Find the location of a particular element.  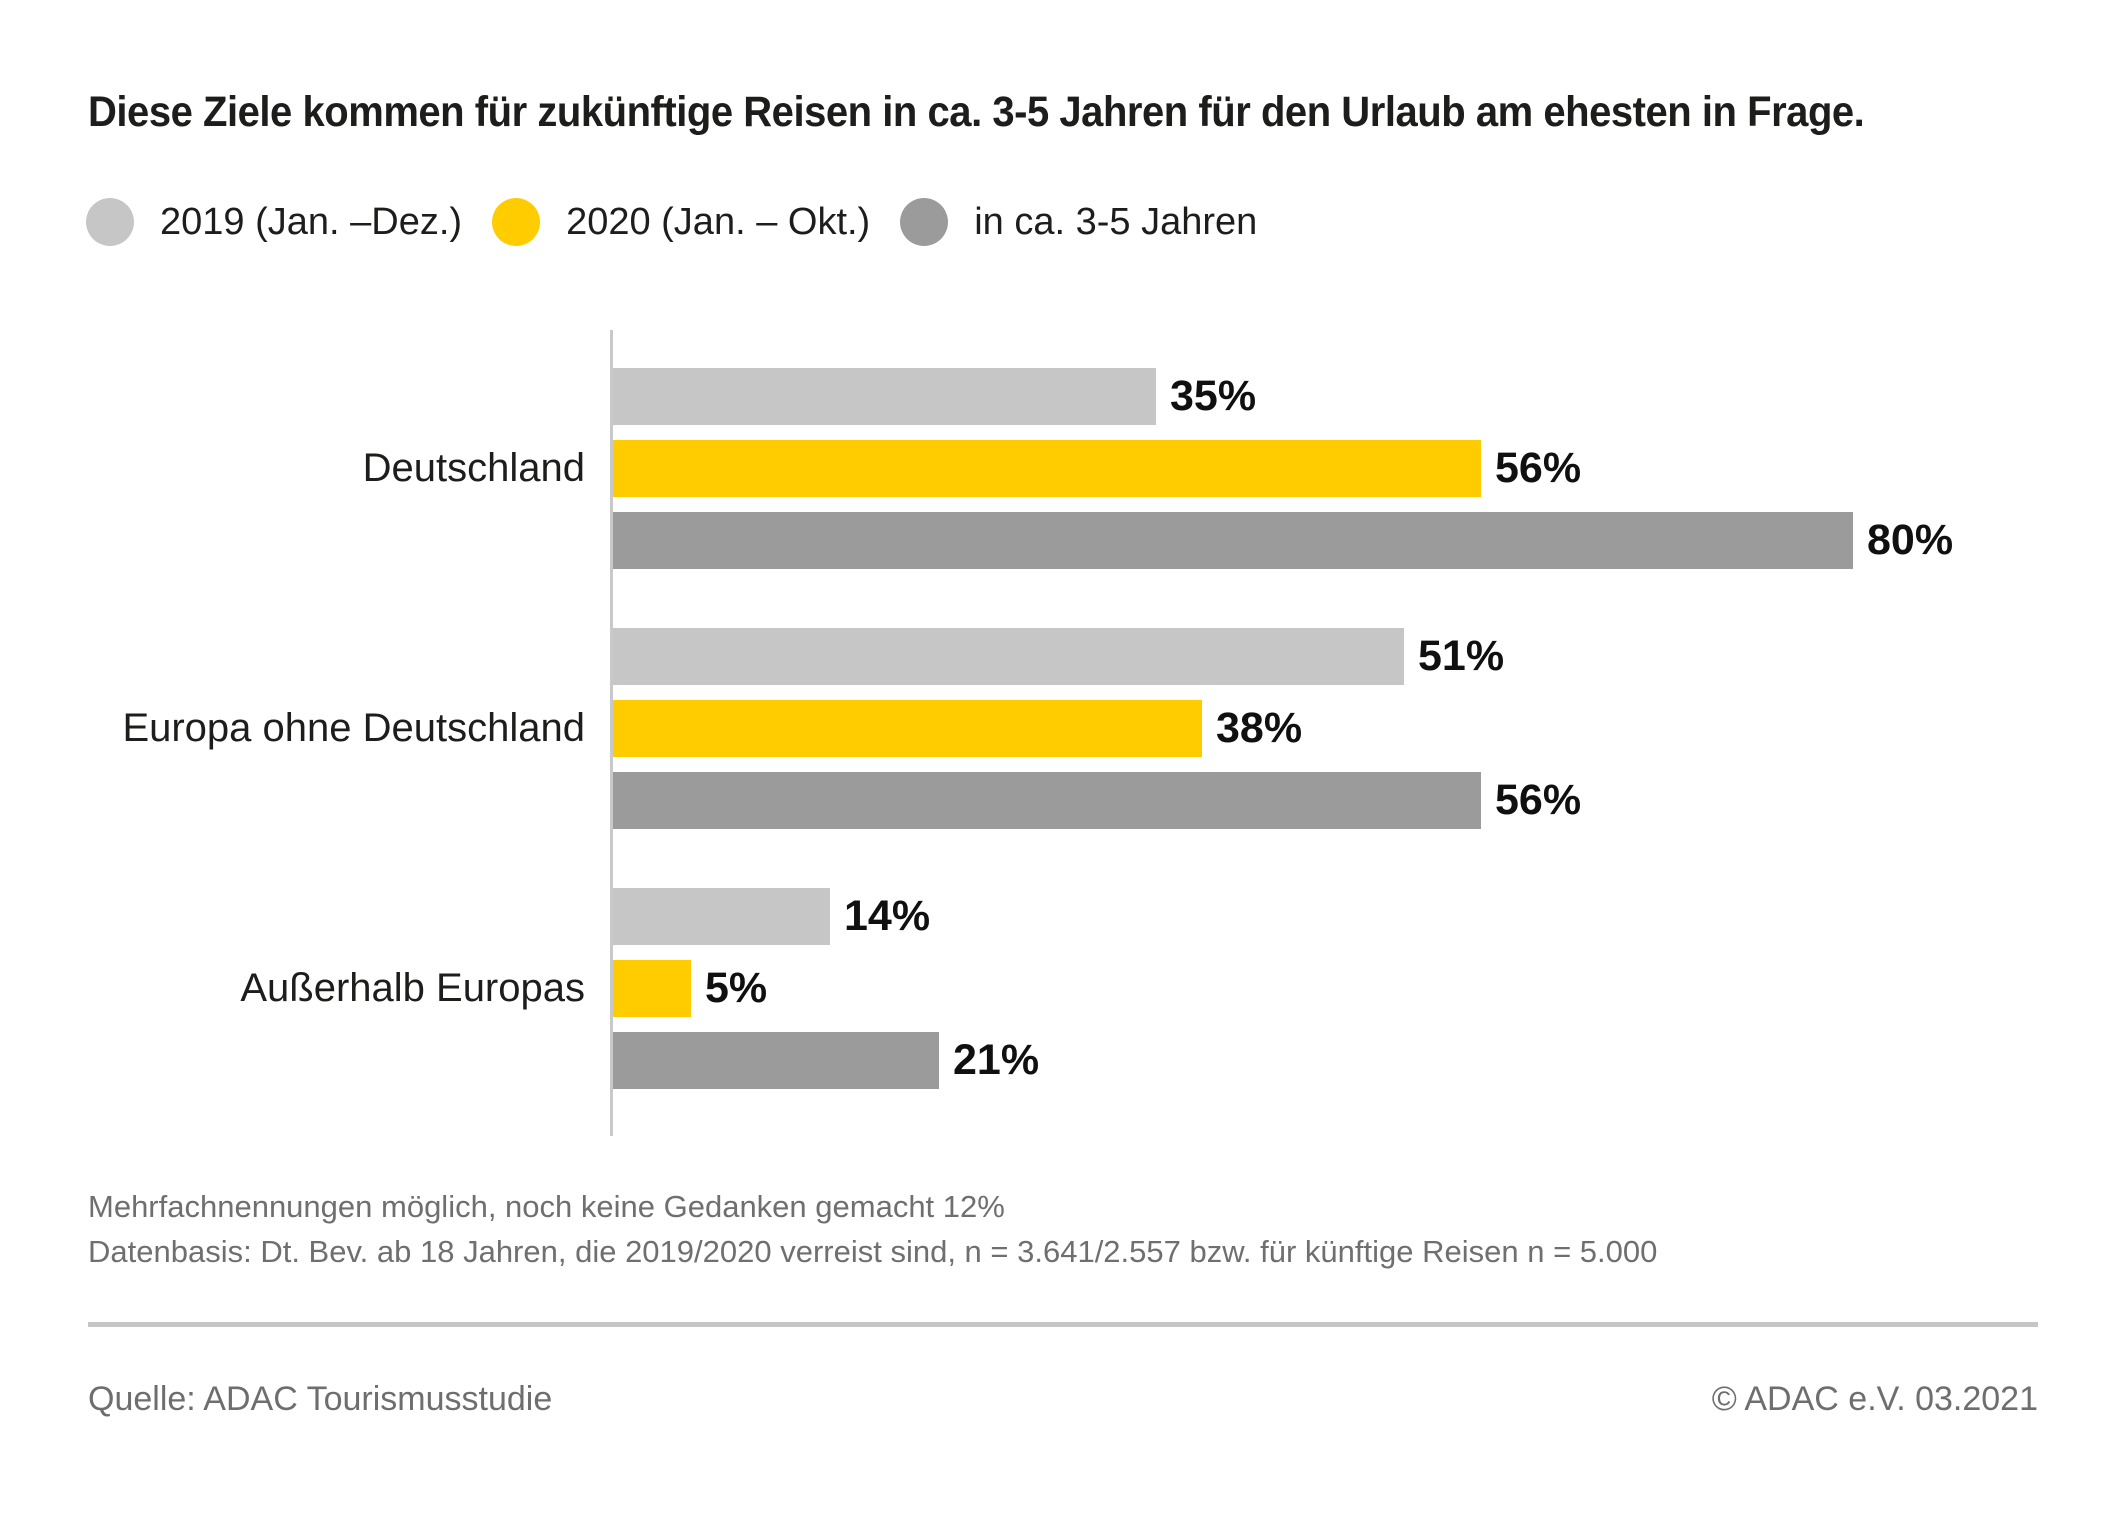

legend-item-0: 2019 (Jan. –Dez.) is located at coordinates (274, 222).